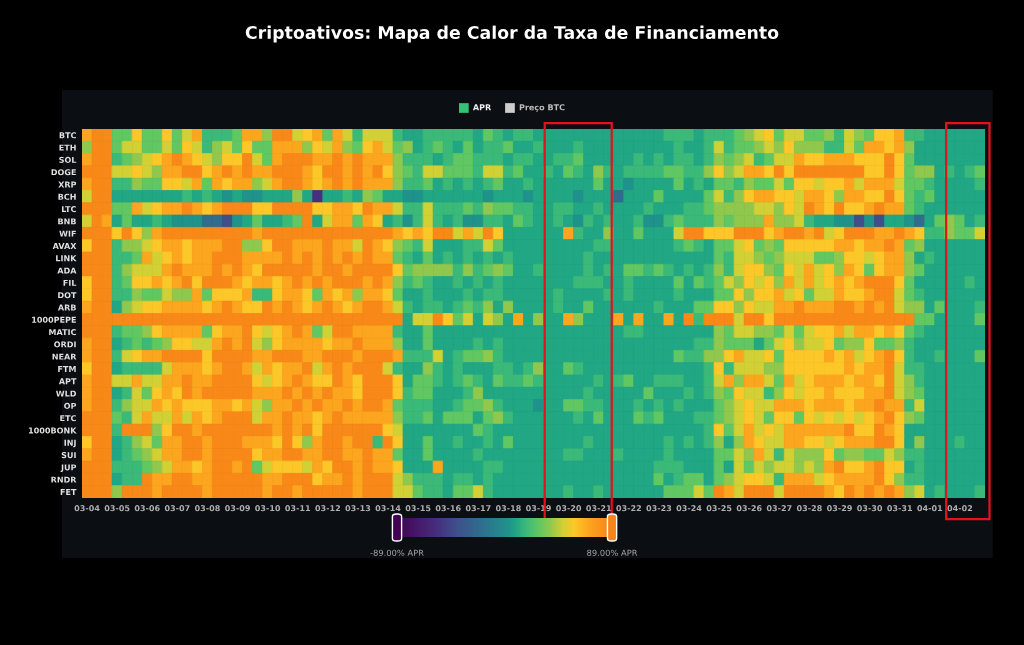 The width and height of the screenshot is (1024, 645). I want to click on x-tick-label: 03-20, so click(569, 508).